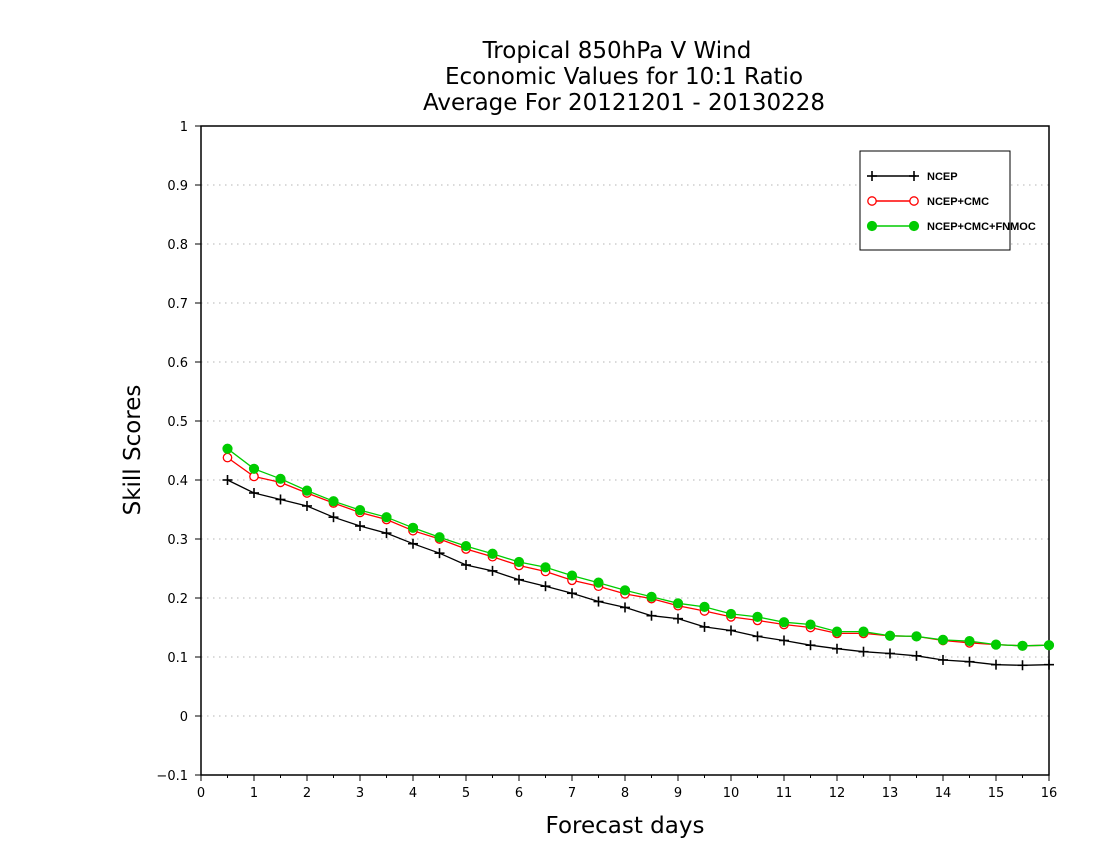 The width and height of the screenshot is (1100, 850). Describe the element at coordinates (177, 245) in the screenshot. I see `y-tick-label: 0.8` at that location.